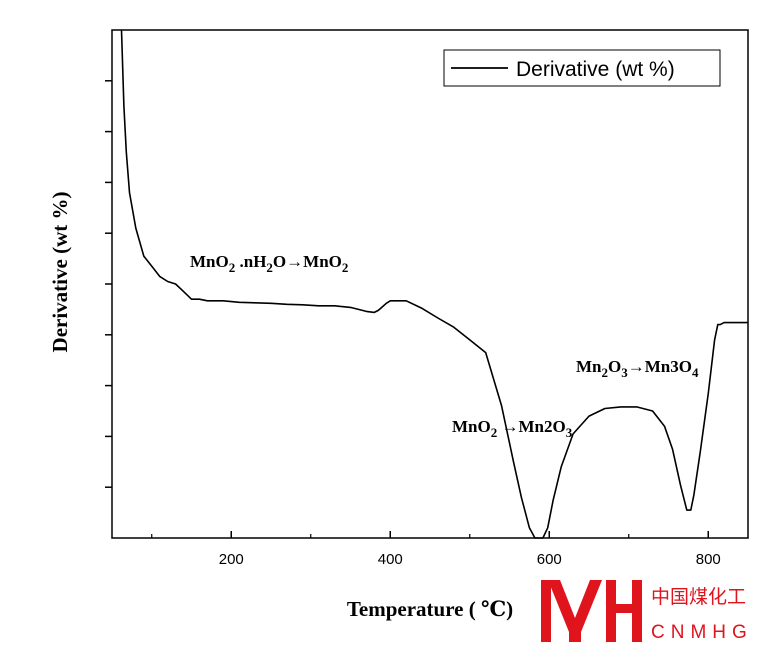 This screenshot has height=651, width=774. What do you see at coordinates (231, 559) in the screenshot?
I see `x-tick-label: 200` at bounding box center [231, 559].